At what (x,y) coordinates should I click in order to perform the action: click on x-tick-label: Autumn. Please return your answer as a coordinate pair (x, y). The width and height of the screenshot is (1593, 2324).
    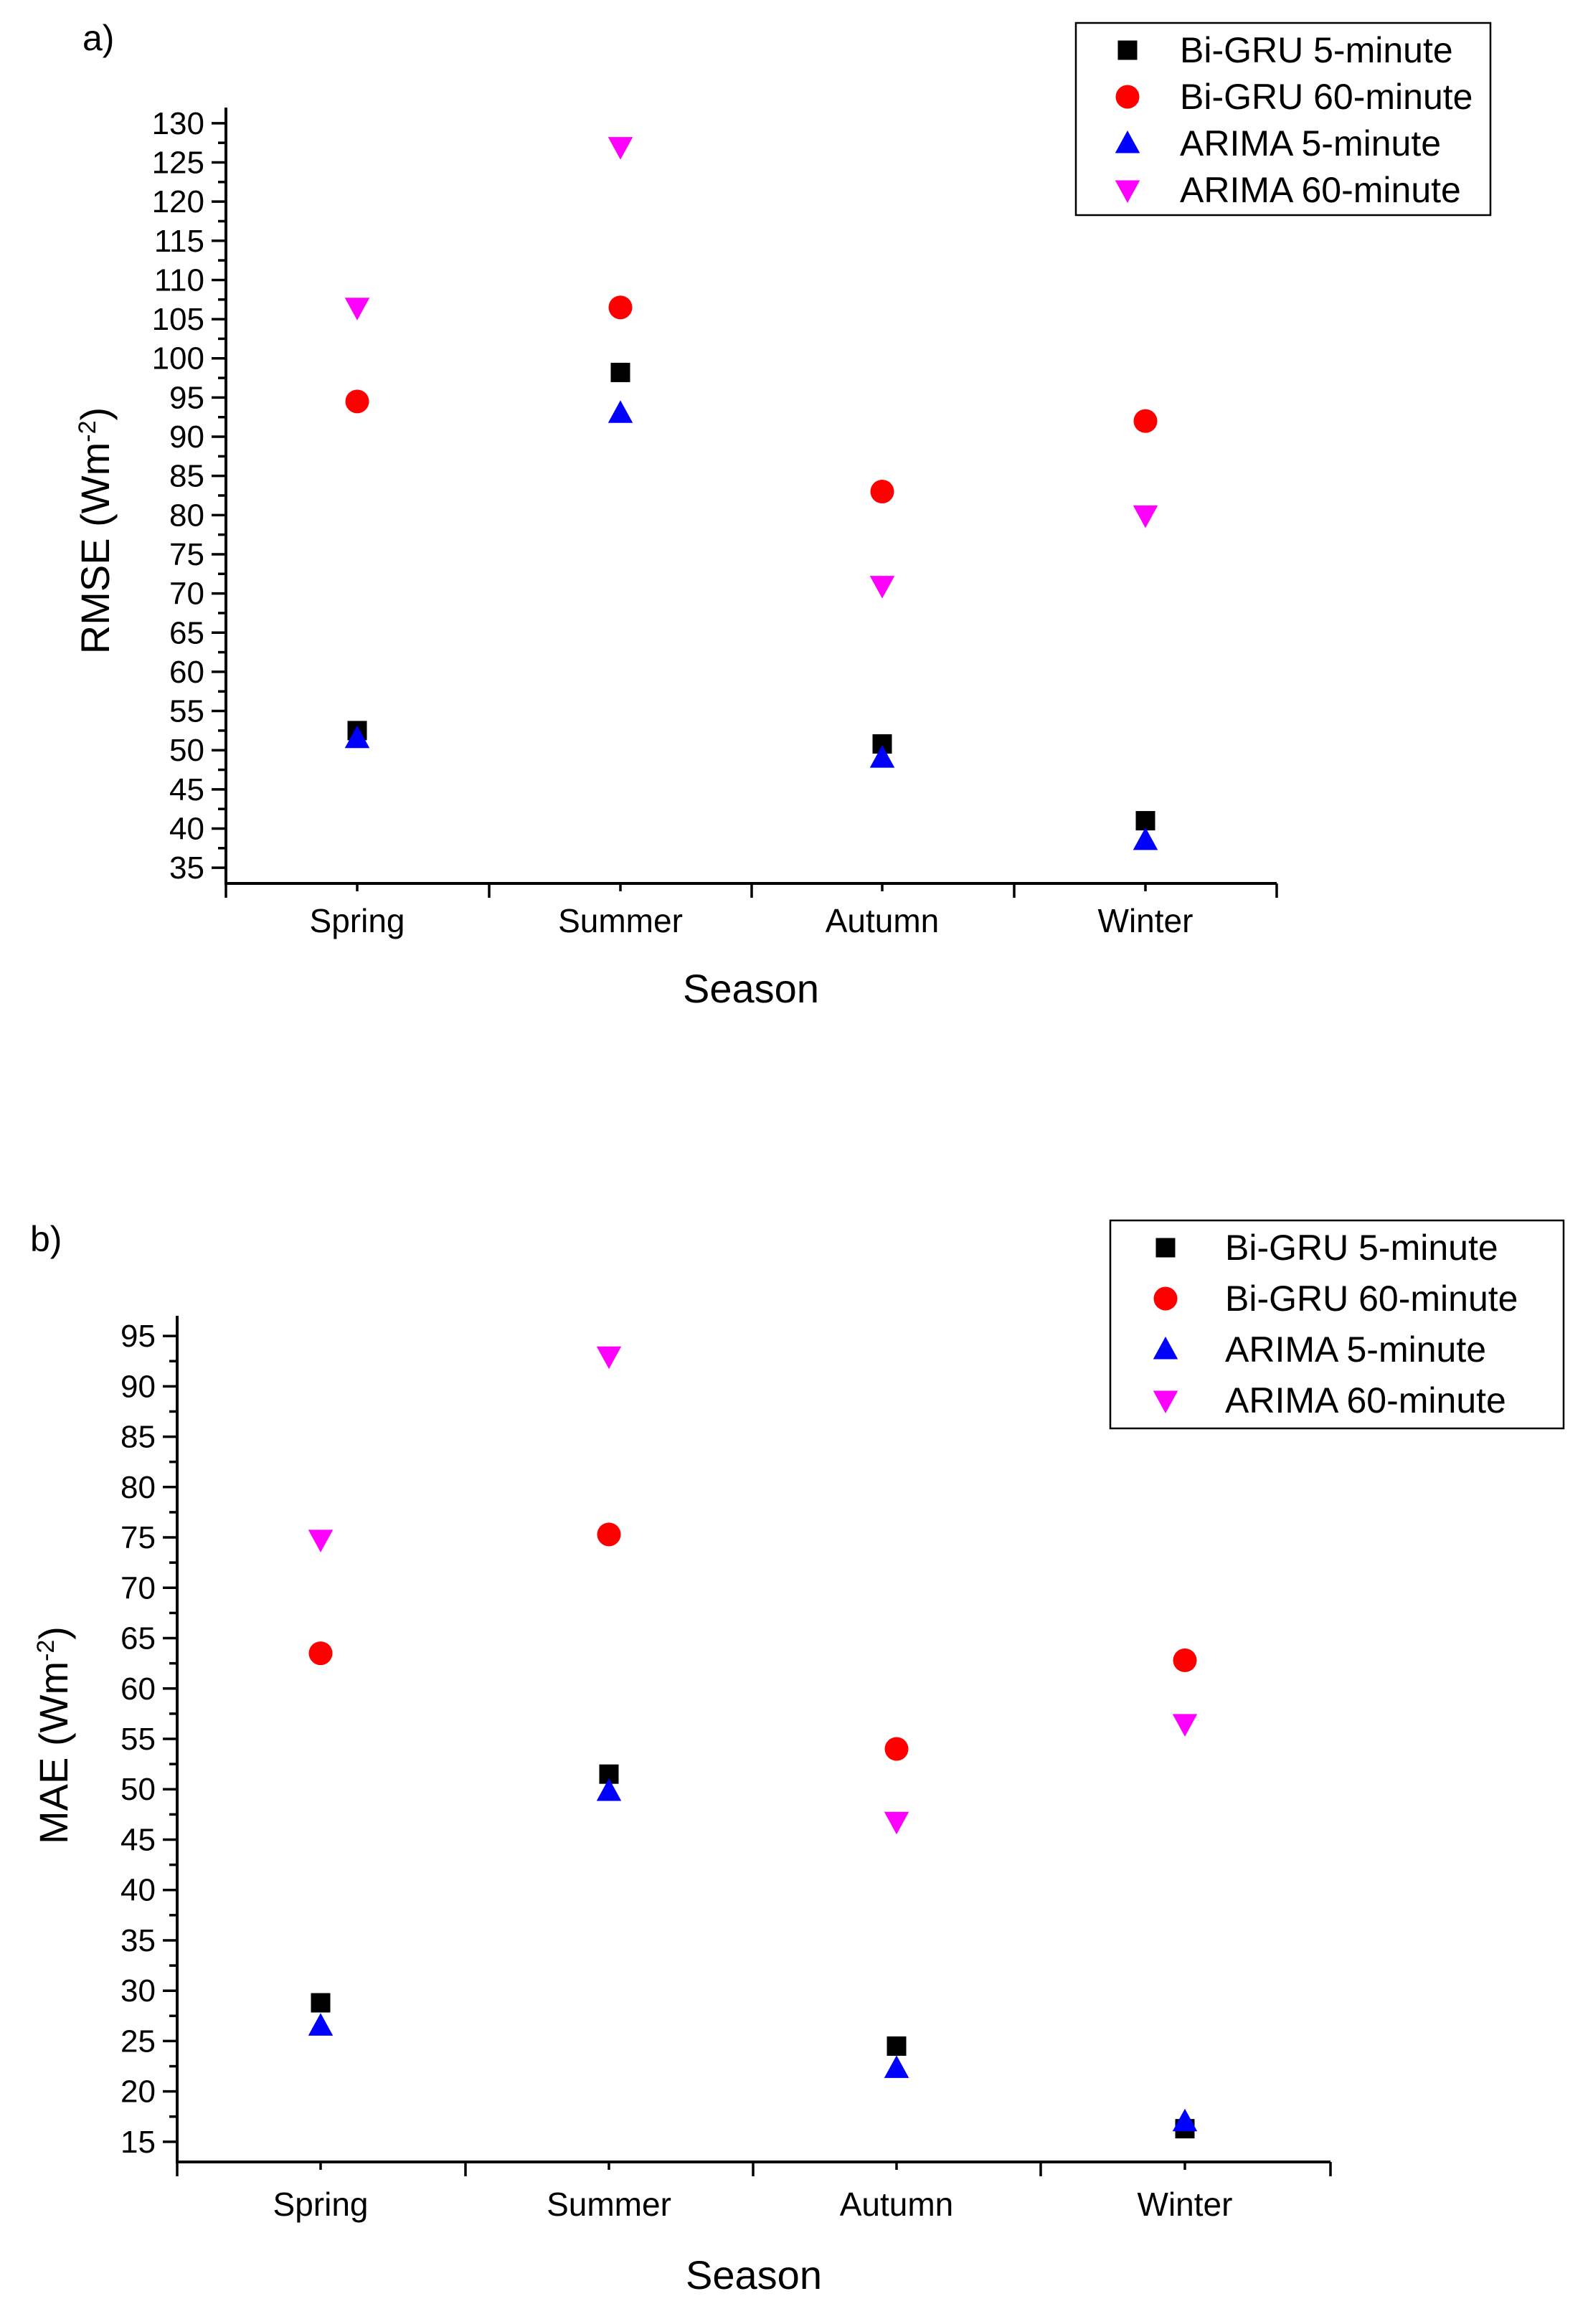
    Looking at the image, I should click on (897, 2204).